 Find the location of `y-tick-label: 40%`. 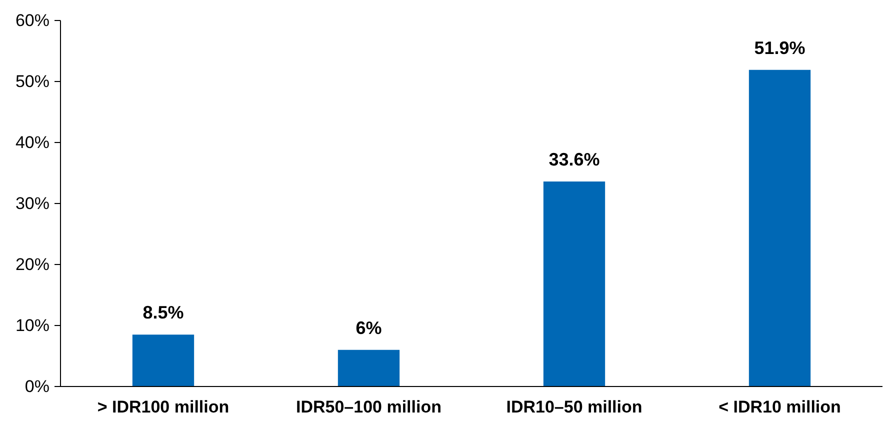

y-tick-label: 40% is located at coordinates (32, 142).